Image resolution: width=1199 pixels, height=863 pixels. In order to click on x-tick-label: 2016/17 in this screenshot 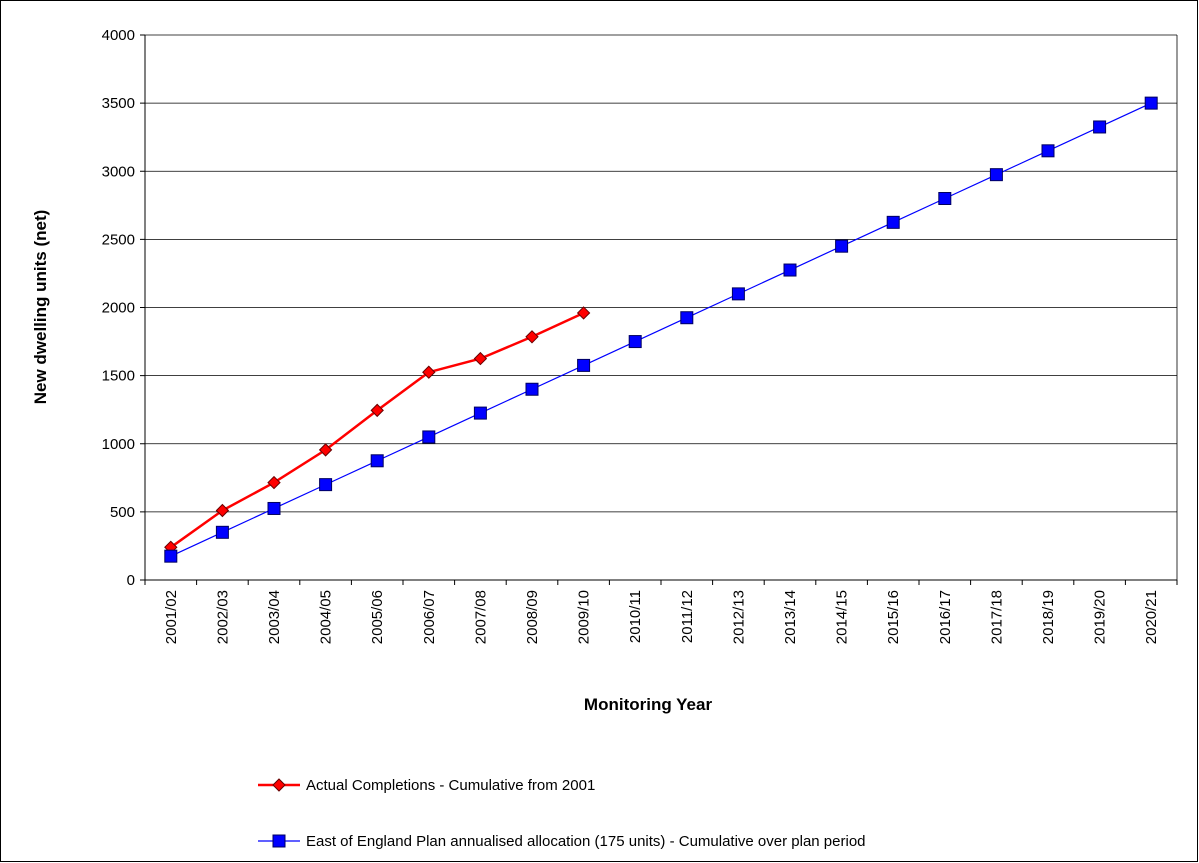, I will do `click(945, 617)`.